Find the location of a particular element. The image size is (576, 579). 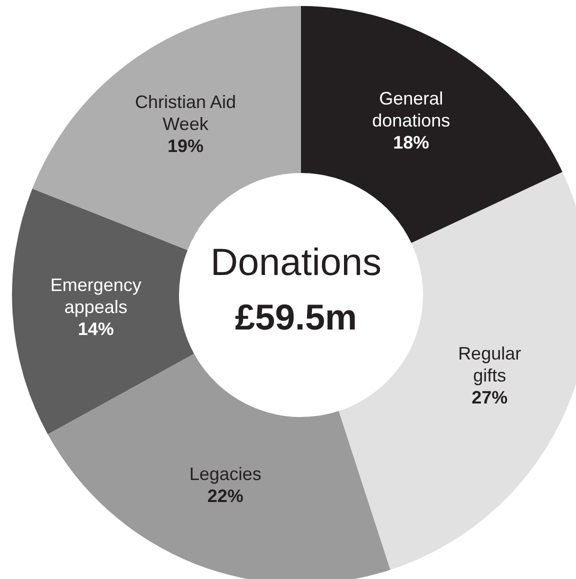

data-label: 18% is located at coordinates (411, 142).